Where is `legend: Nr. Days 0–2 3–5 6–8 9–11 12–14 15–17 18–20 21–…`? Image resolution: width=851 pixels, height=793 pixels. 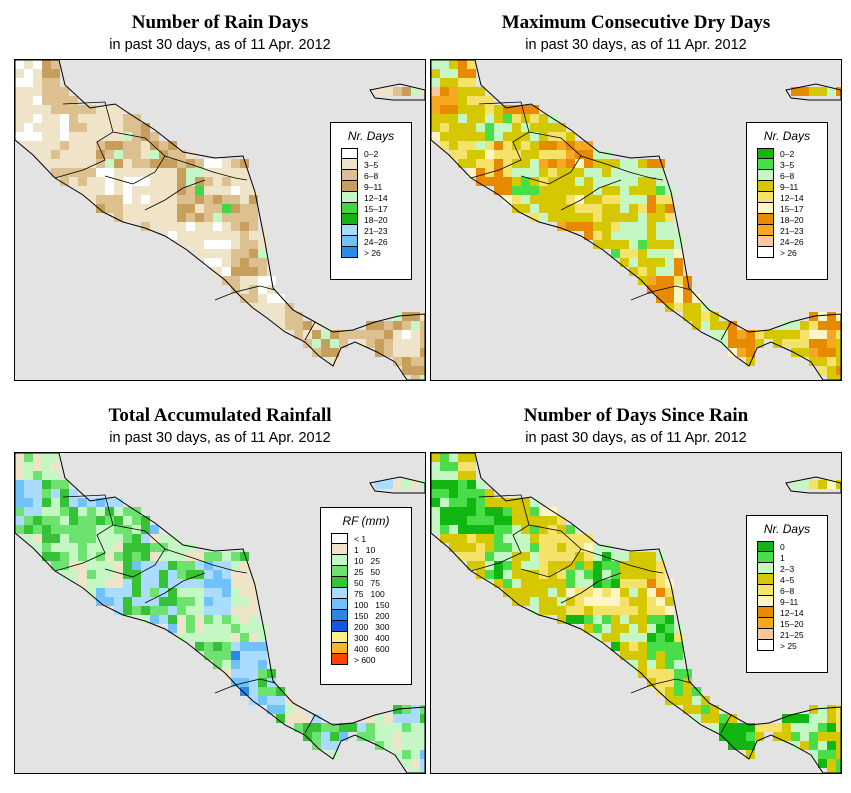
legend: Nr. Days 0–2 3–5 6–8 9–11 12–14 15–17 18–20 21–… is located at coordinates (371, 201).